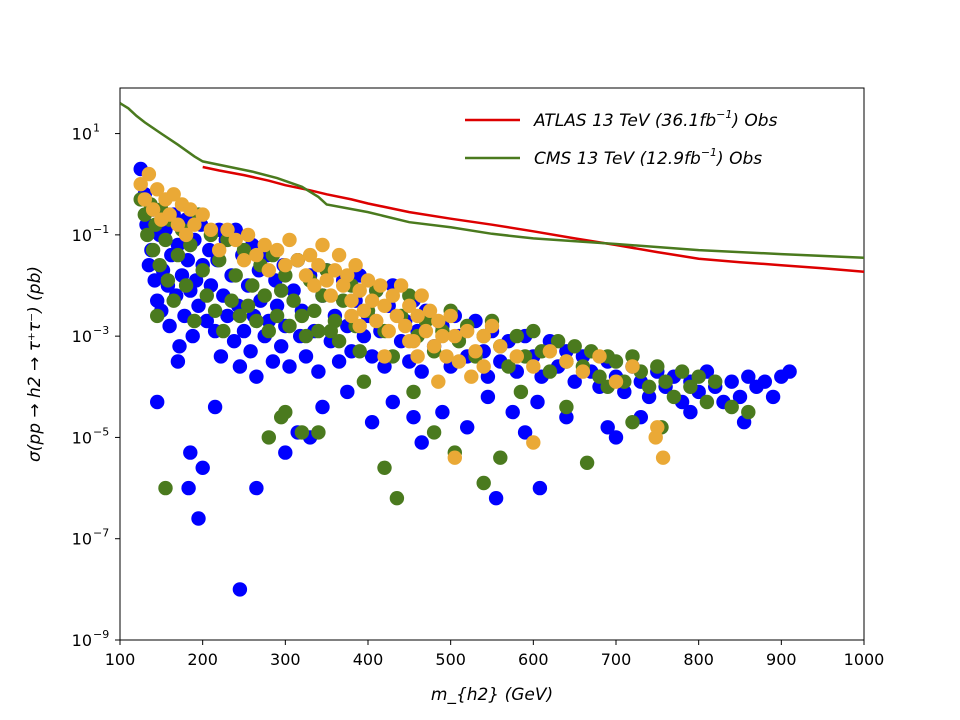  What do you see at coordinates (655, 119) in the screenshot?
I see `legend-atlas-label: ATLAS 13 TeV (36.1fb−1) Obs` at bounding box center [655, 119].